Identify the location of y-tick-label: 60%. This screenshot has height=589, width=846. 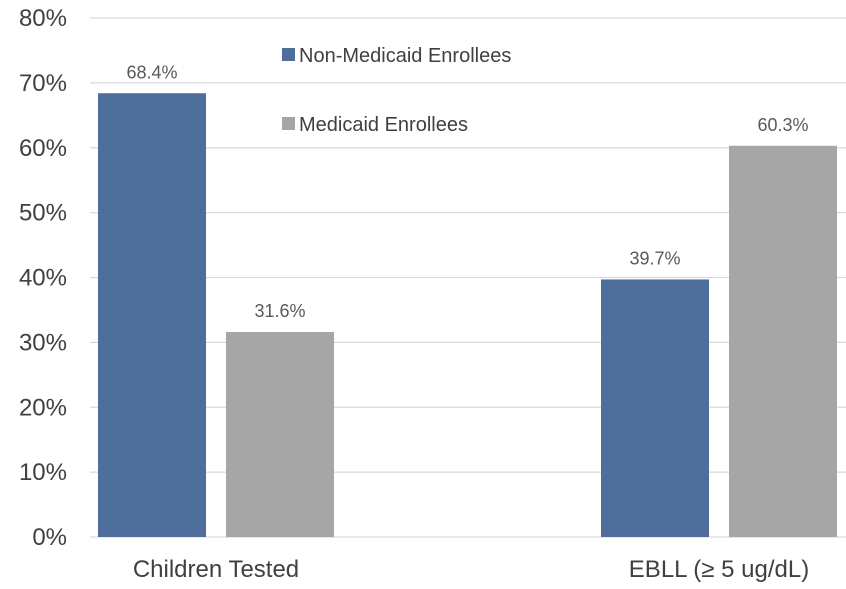
(43, 148).